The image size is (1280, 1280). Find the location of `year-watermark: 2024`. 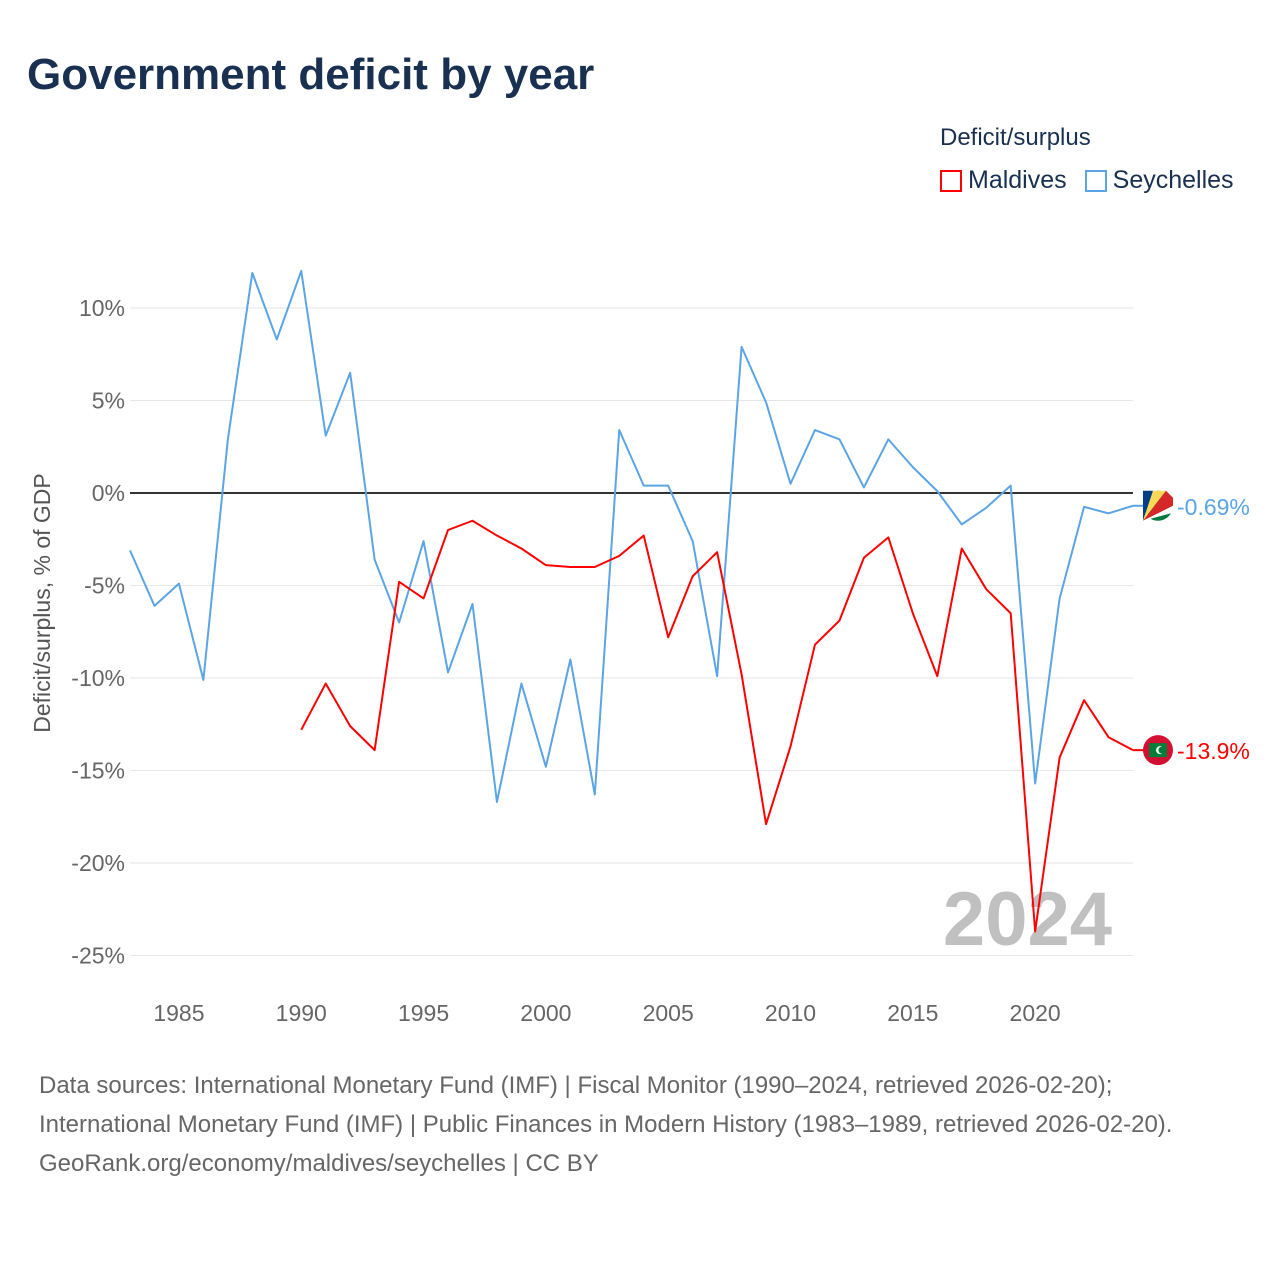

year-watermark: 2024 is located at coordinates (1027, 919).